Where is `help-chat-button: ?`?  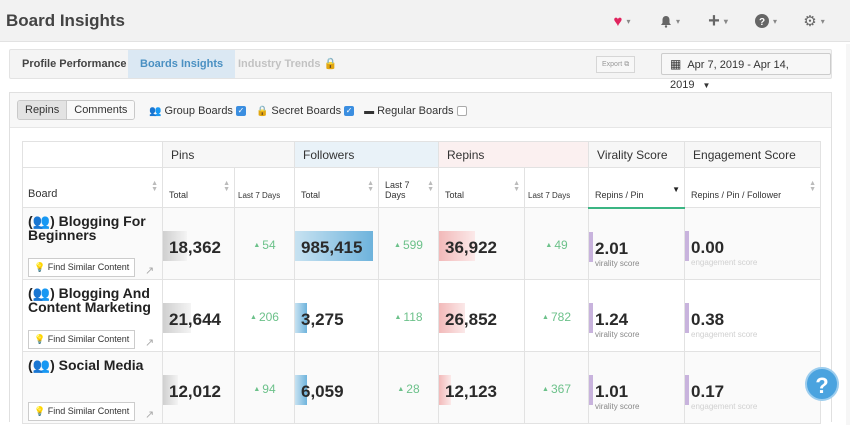 help-chat-button: ? is located at coordinates (822, 384).